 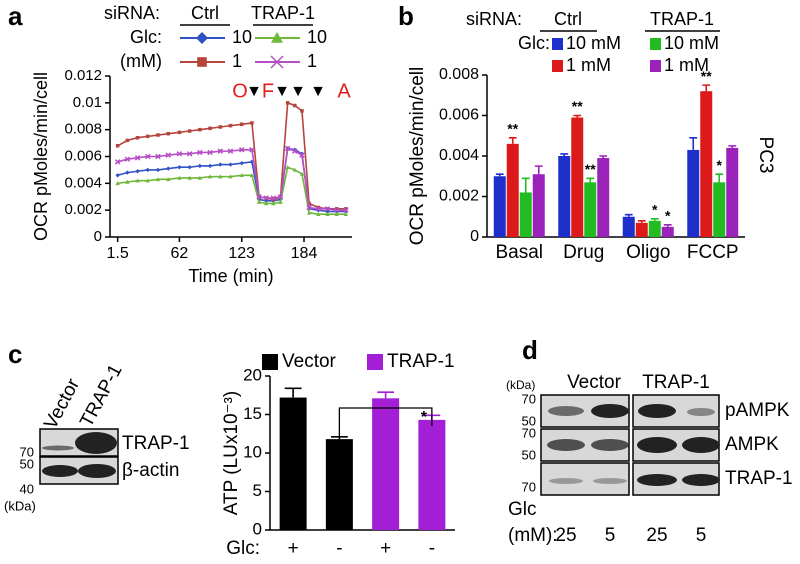 What do you see at coordinates (87, 102) in the screenshot?
I see `y-tick-label: 0.01` at bounding box center [87, 102].